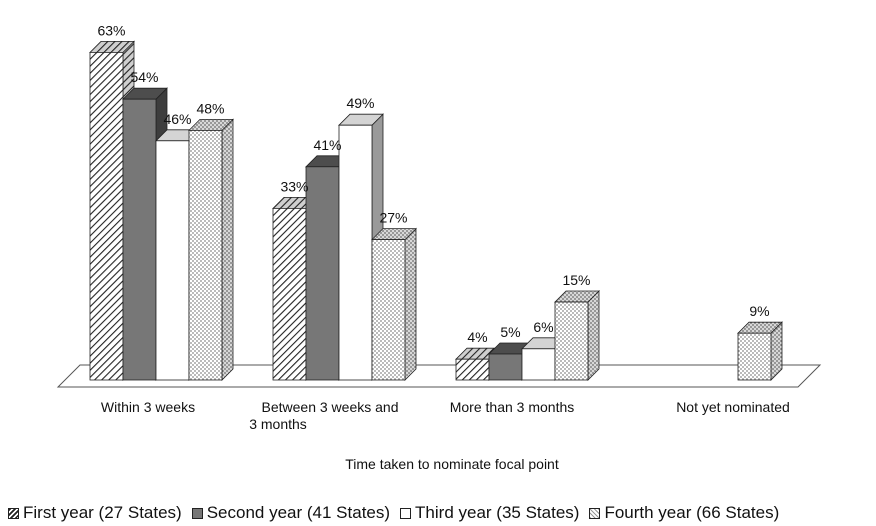  I want to click on category-tick-label: Not yet nominated, so click(733, 407).